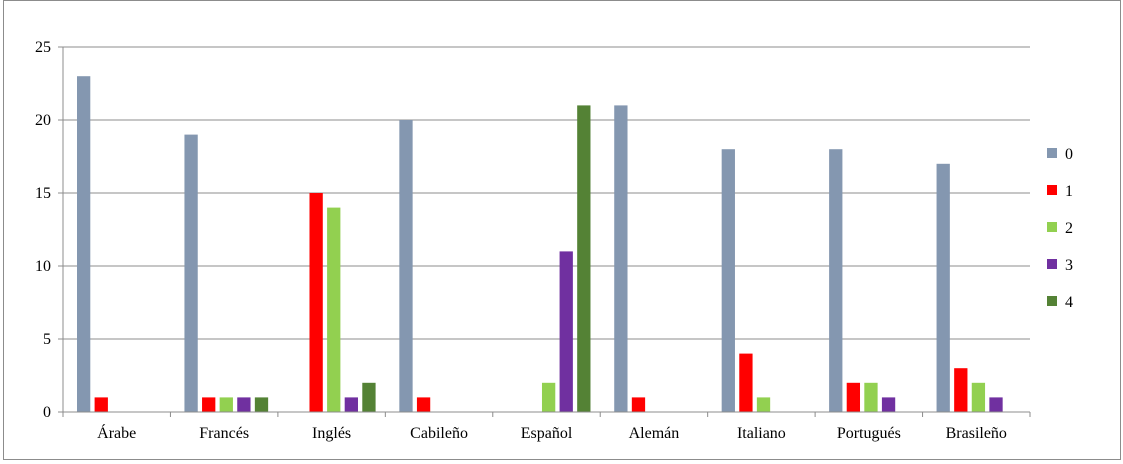 The height and width of the screenshot is (464, 1123). Describe the element at coordinates (654, 433) in the screenshot. I see `x-tick-label: Alemán` at that location.